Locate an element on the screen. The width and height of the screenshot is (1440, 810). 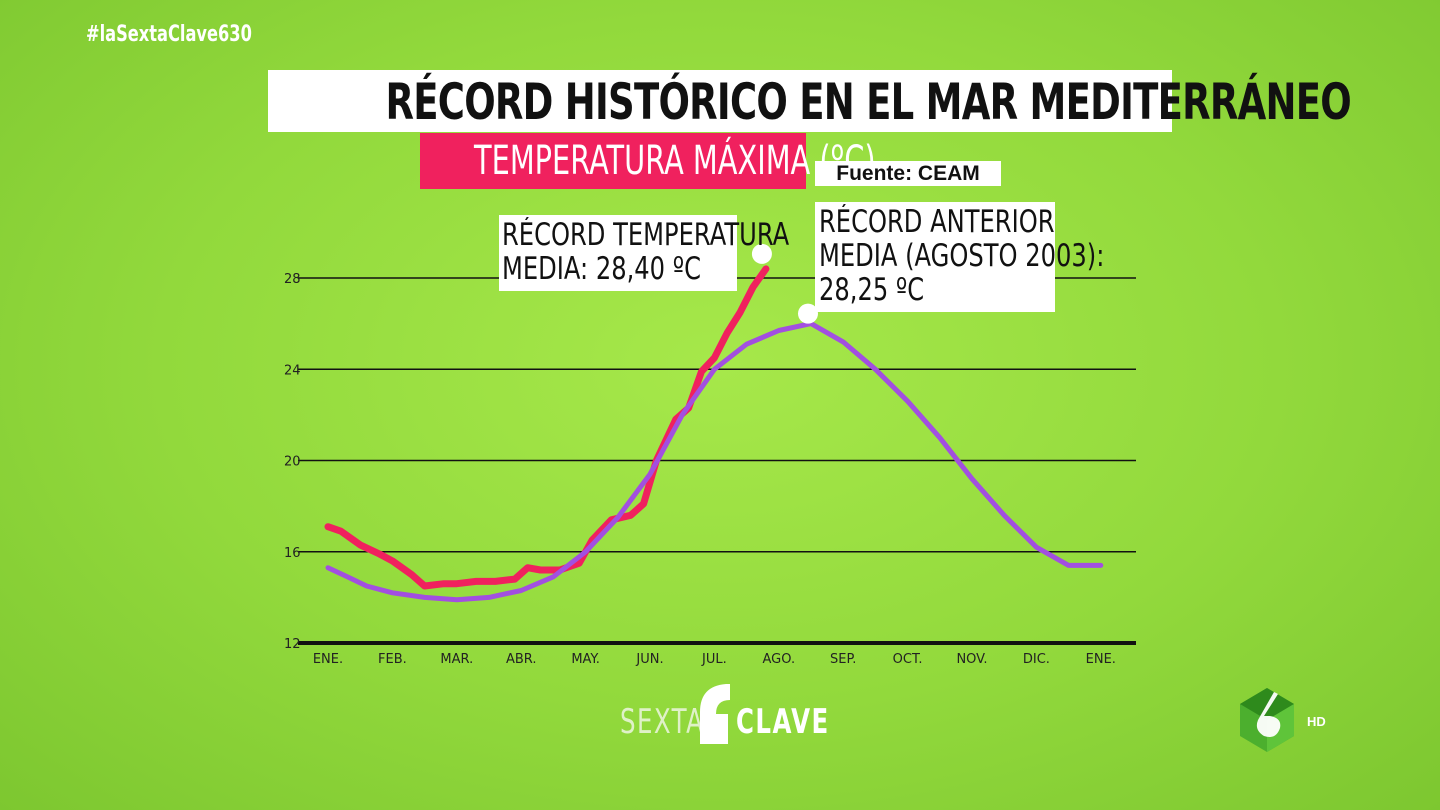
logo-clave-text: CLAVE is located at coordinates (783, 722).